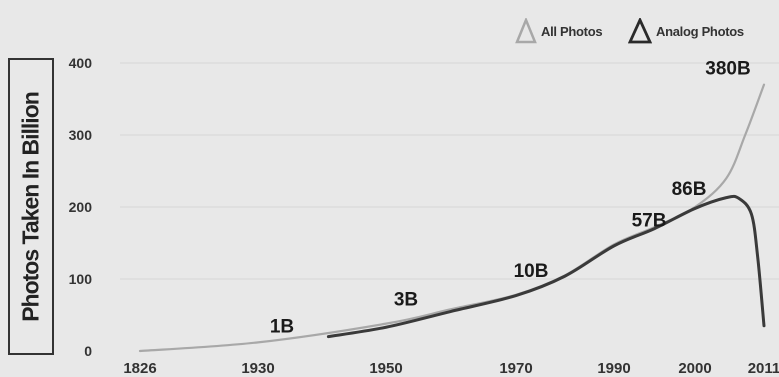 Image resolution: width=779 pixels, height=377 pixels. Describe the element at coordinates (139, 368) in the screenshot. I see `x-tick-label: 1826` at that location.